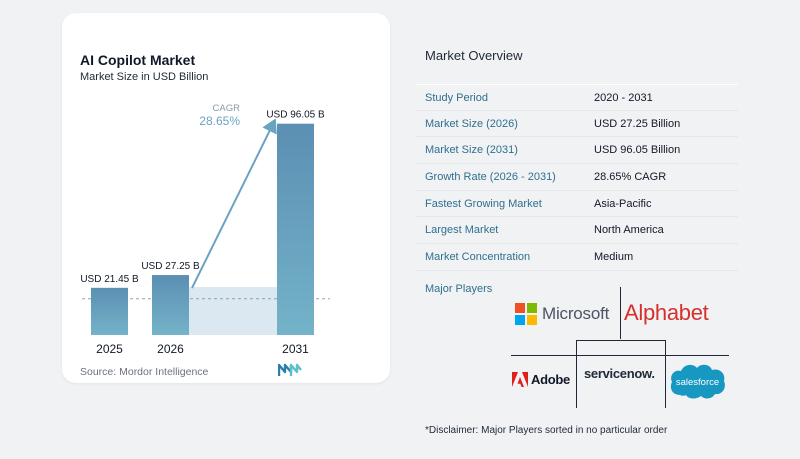 The image size is (800, 459). Describe the element at coordinates (483, 203) in the screenshot. I see `overview-row-key: Fastest Growing Market` at that location.